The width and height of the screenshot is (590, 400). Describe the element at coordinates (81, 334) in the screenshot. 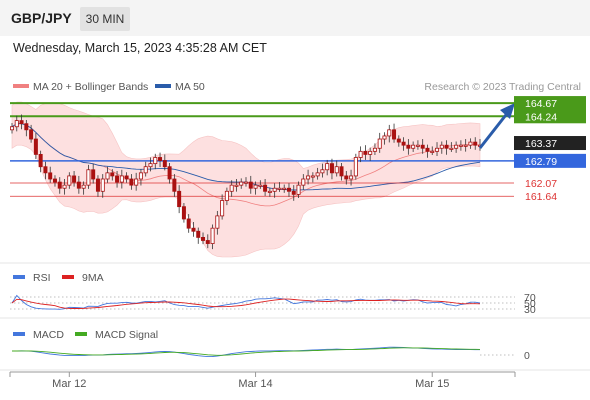

I see `macd-signal-legend-swatch` at that location.